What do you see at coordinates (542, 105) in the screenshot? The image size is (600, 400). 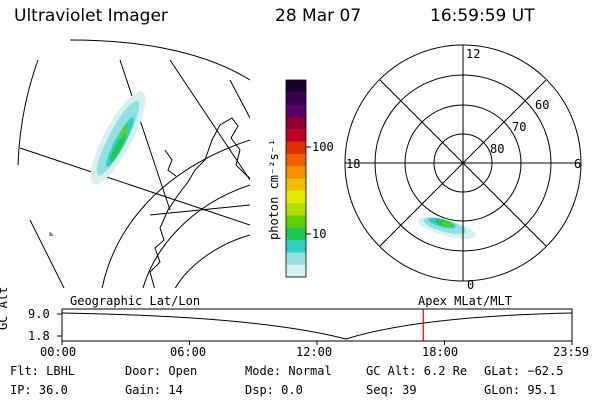 I see `lat-label: 60` at bounding box center [542, 105].